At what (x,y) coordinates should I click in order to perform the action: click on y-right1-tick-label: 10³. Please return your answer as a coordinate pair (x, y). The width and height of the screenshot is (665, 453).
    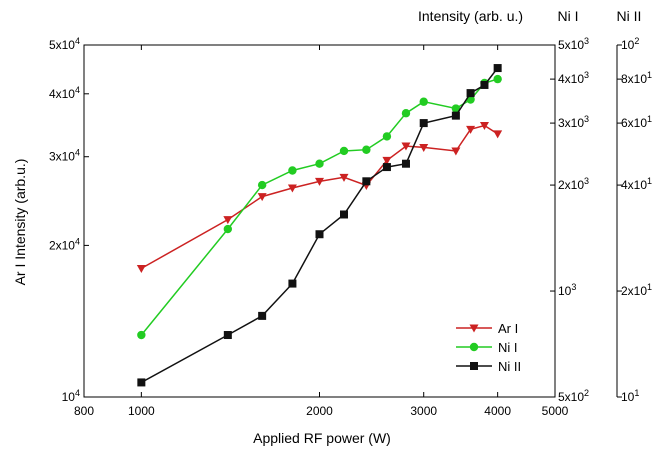
    Looking at the image, I should click on (567, 290).